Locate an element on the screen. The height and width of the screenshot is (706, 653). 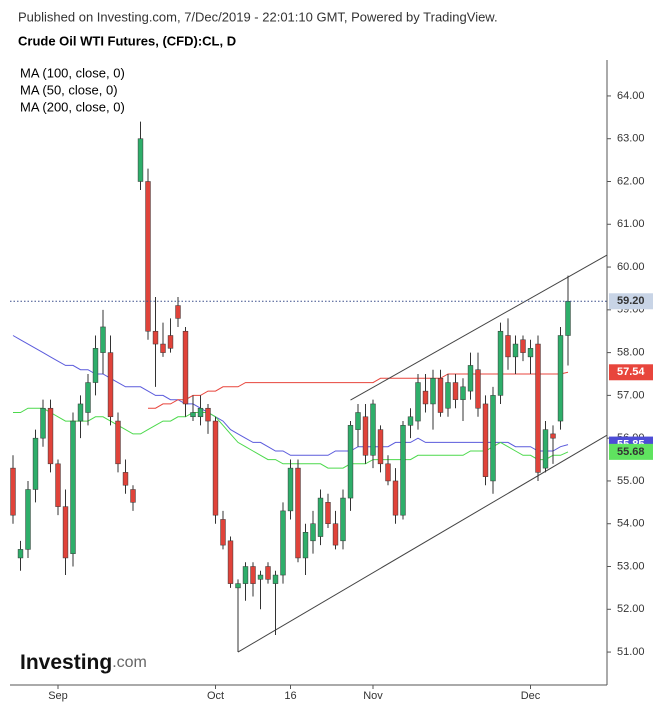
y-tick-label: 61.00 is located at coordinates (631, 224).